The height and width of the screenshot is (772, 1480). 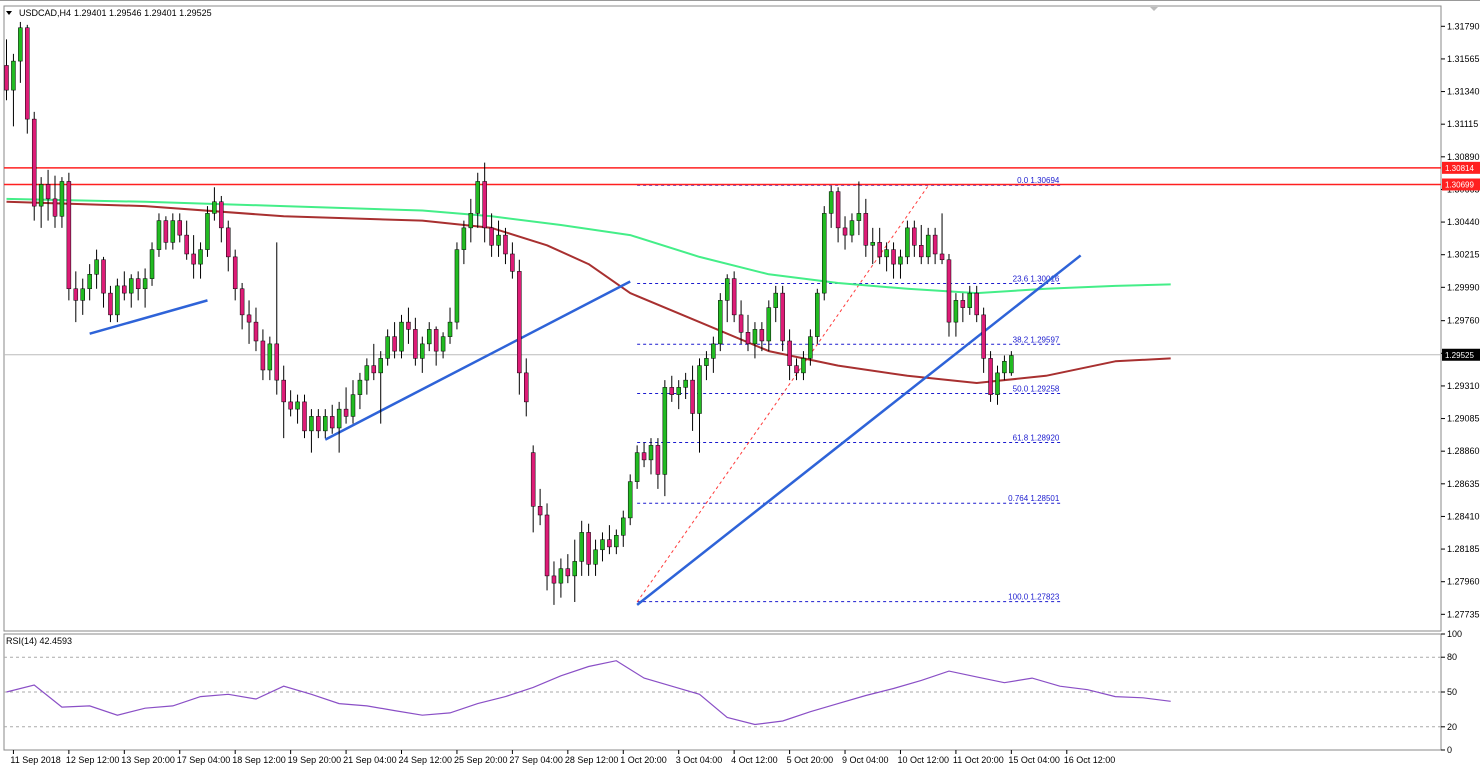 What do you see at coordinates (148, 760) in the screenshot?
I see `x-tick-label: 13 Sep 20:00` at bounding box center [148, 760].